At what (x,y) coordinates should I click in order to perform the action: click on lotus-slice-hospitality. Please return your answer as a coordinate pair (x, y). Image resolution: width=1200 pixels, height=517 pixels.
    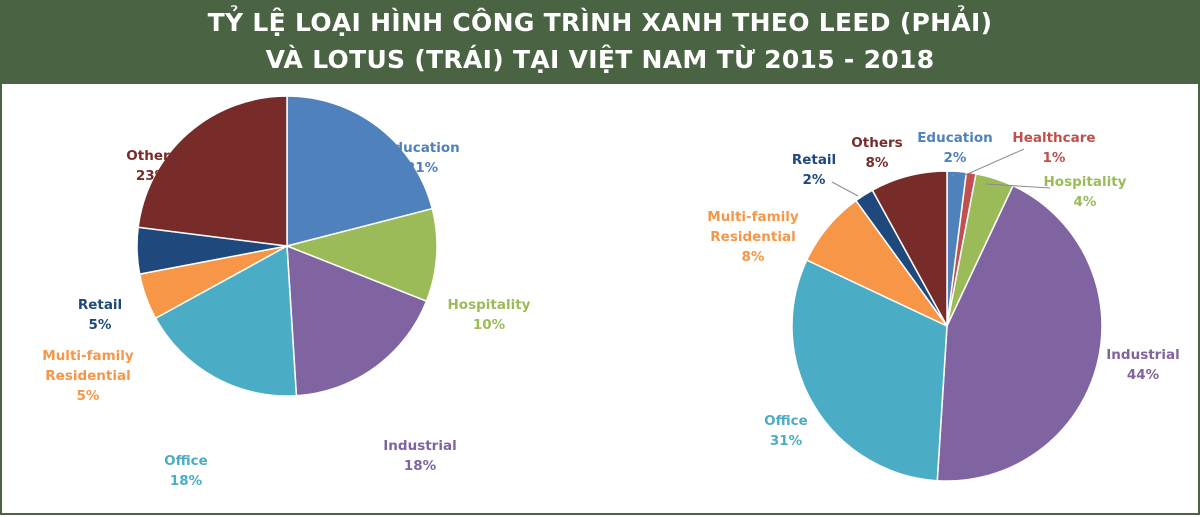
    Looking at the image, I should click on (361, 255).